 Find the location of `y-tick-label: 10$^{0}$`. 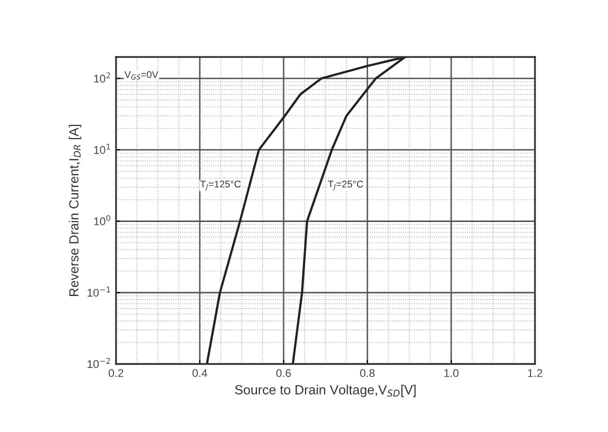

y-tick-label: 10$^{0}$ is located at coordinates (102, 220).